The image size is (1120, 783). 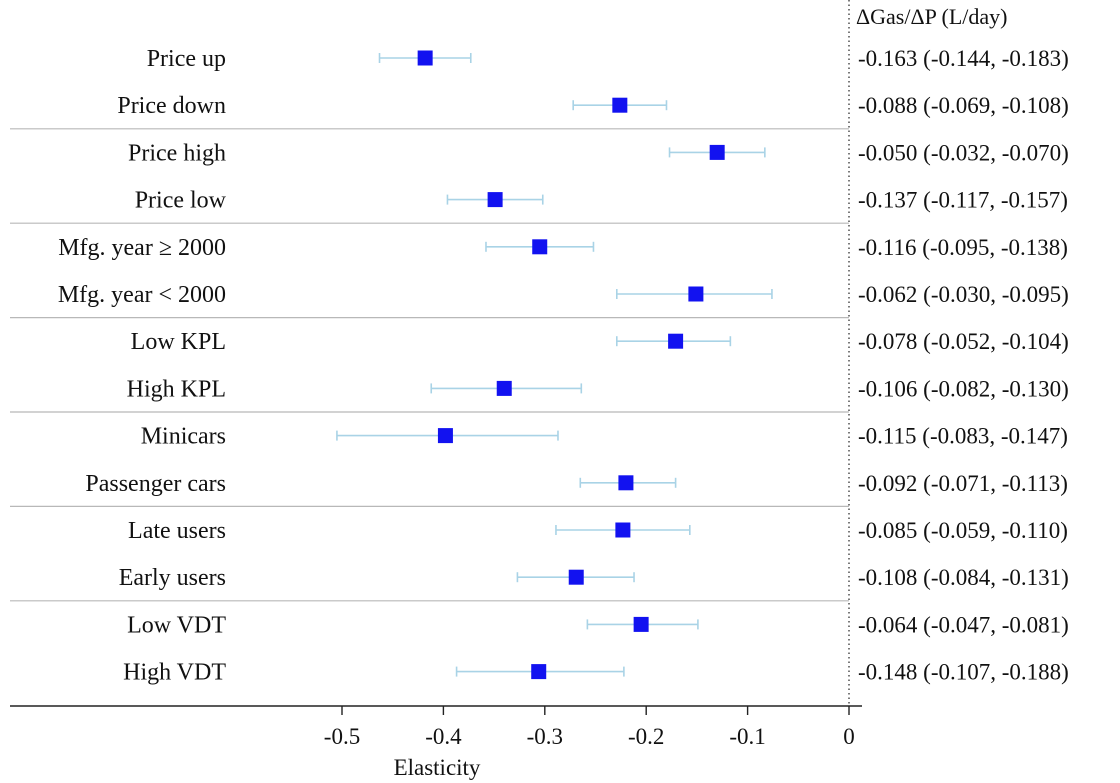 I want to click on row-label: Low VDT, so click(x=176, y=625).